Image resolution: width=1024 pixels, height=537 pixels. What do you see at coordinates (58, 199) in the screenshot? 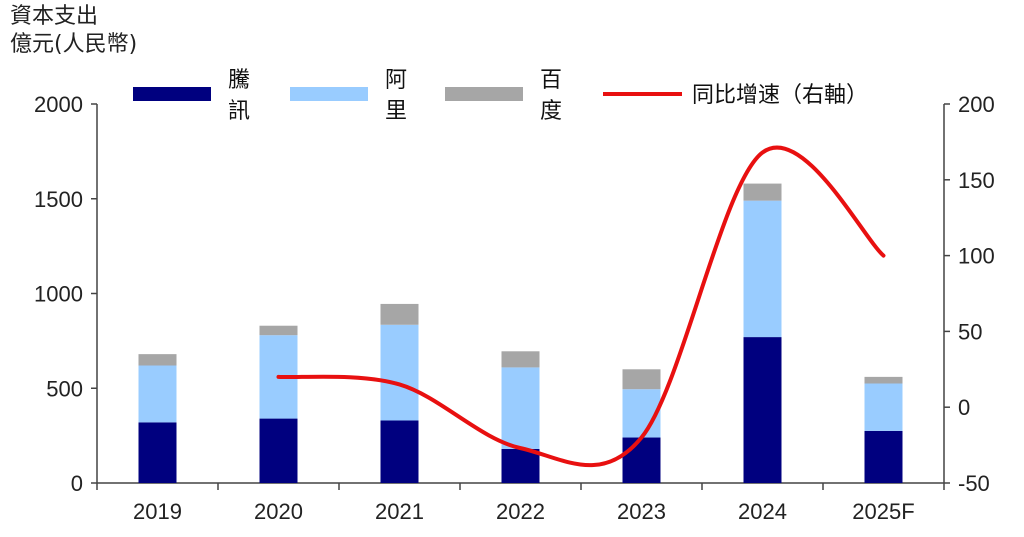
I see `left-tick-label: 1500` at bounding box center [58, 199].